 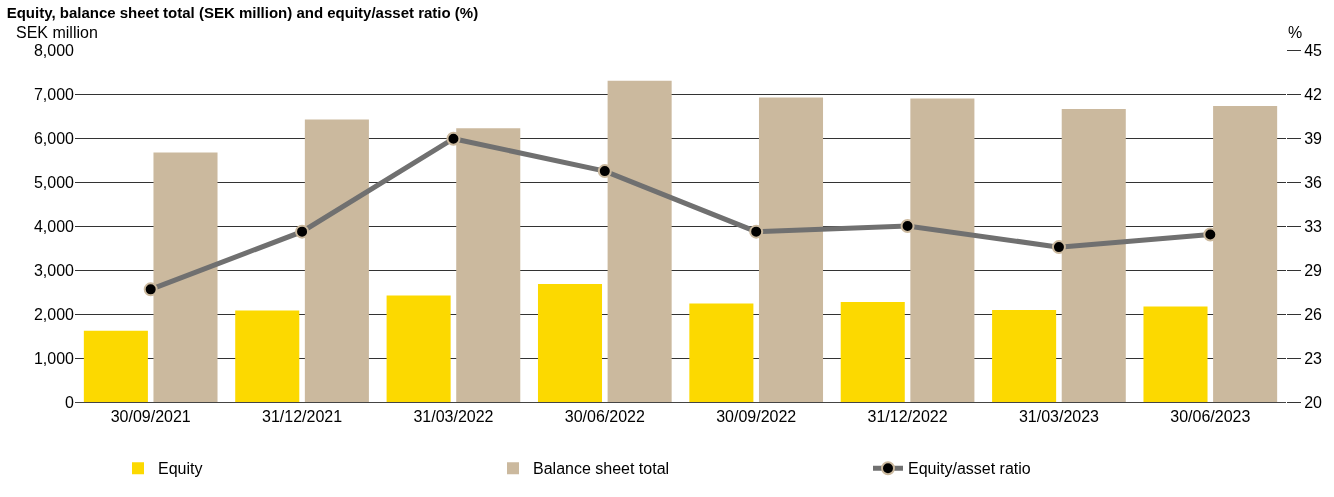 I want to click on y2-tick-label: 33, so click(x=1313, y=226).